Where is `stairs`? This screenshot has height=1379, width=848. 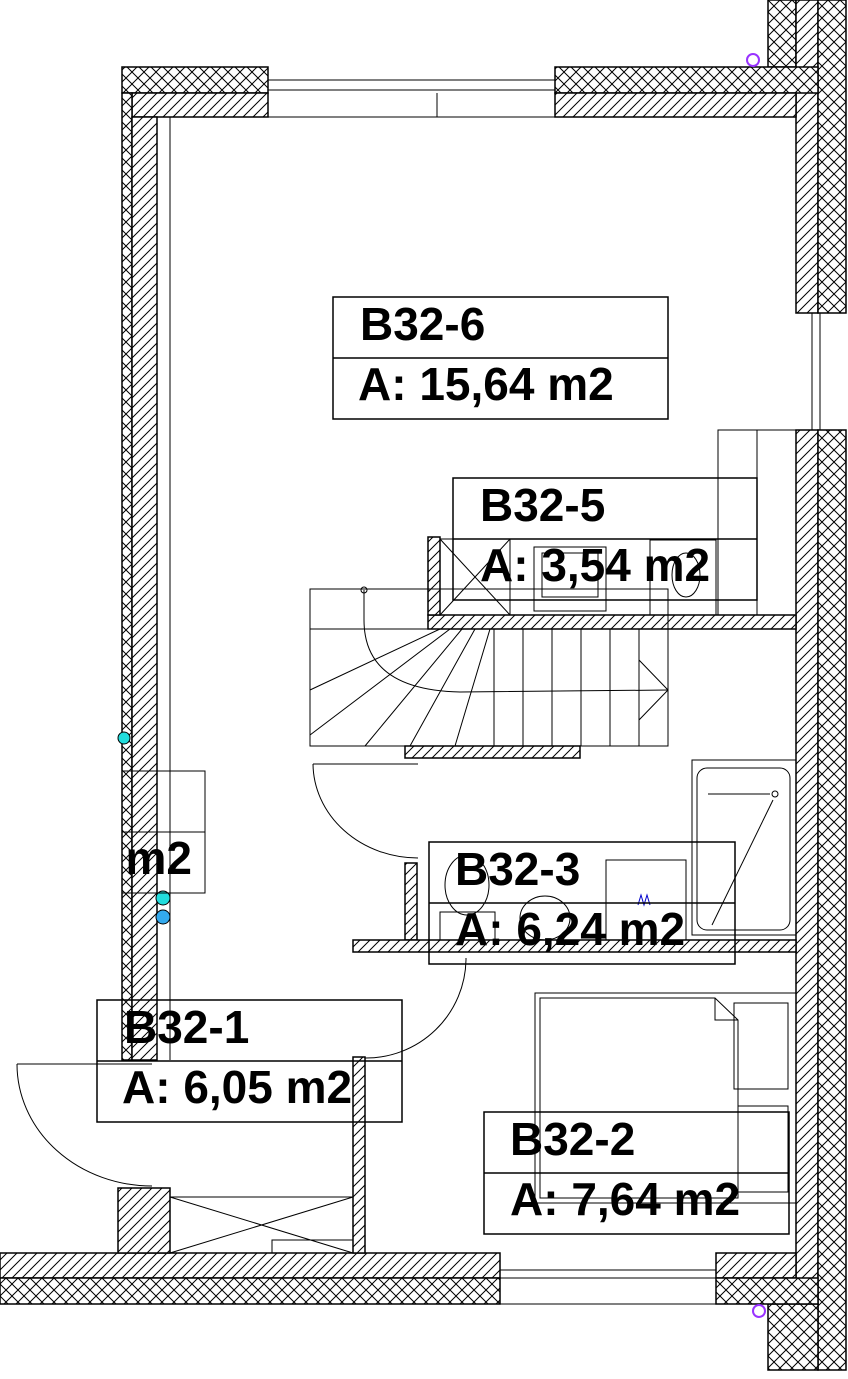
stairs is located at coordinates (489, 666).